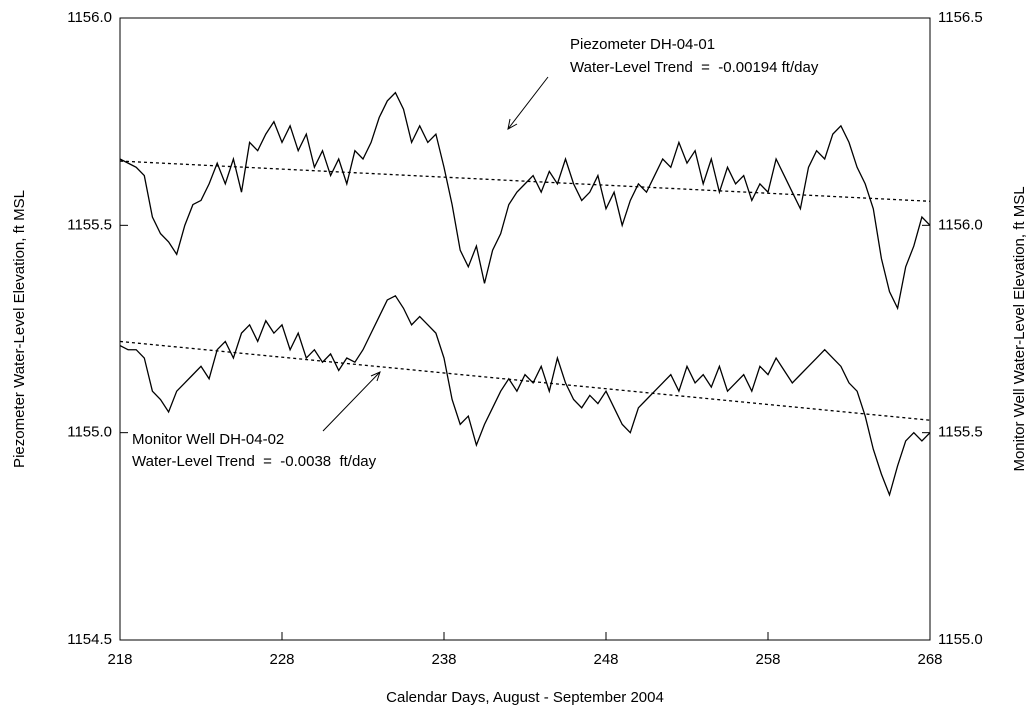  What do you see at coordinates (89, 17) in the screenshot?
I see `y-tick-label: 1156.0` at bounding box center [89, 17].